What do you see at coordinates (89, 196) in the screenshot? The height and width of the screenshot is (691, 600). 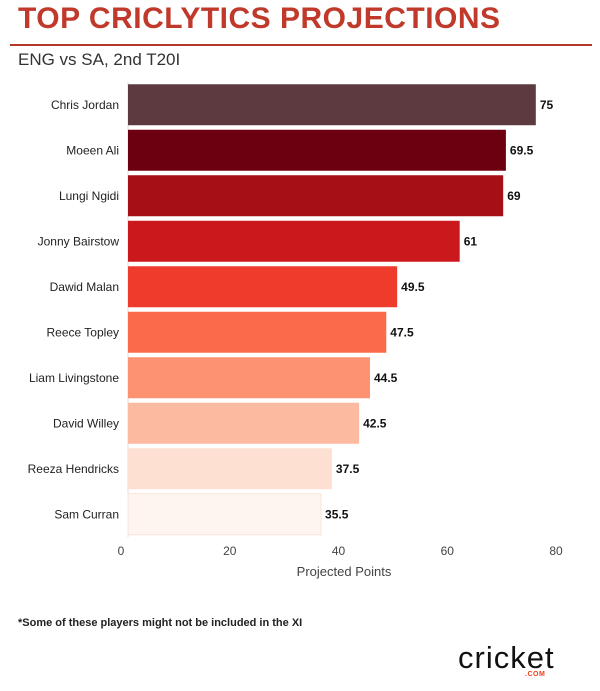 I see `category-label: Lungi Ngidi` at bounding box center [89, 196].